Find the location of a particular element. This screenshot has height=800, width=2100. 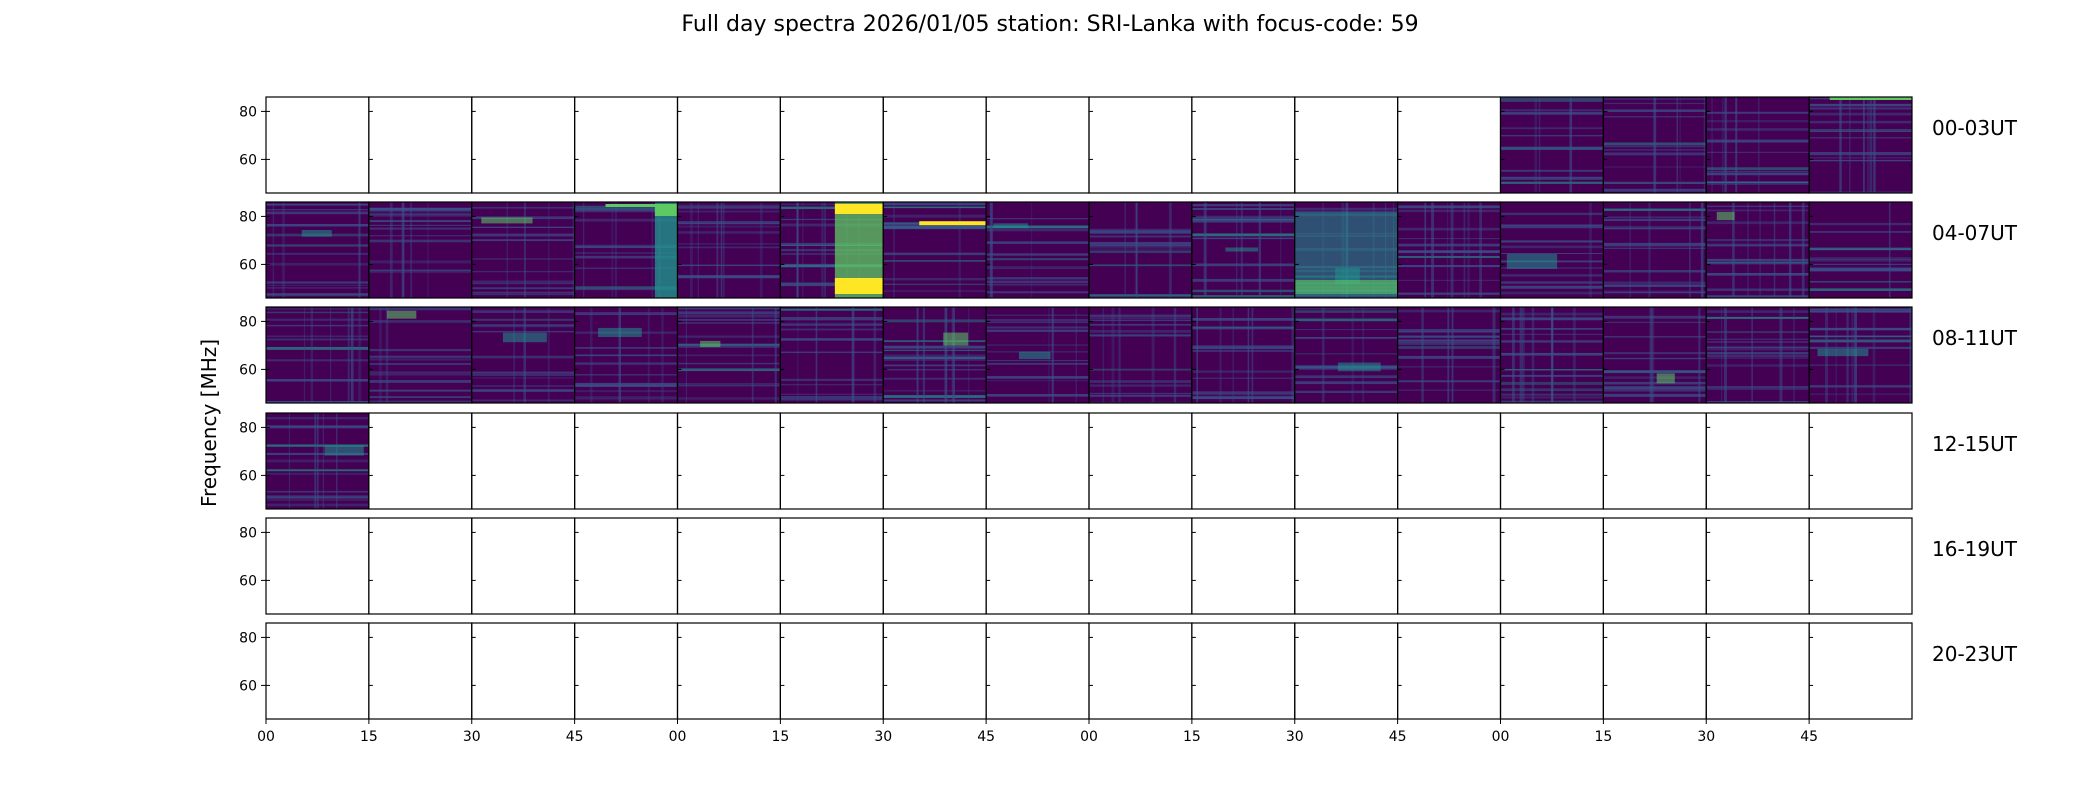

y-tick-label: 60 is located at coordinates (248, 581).